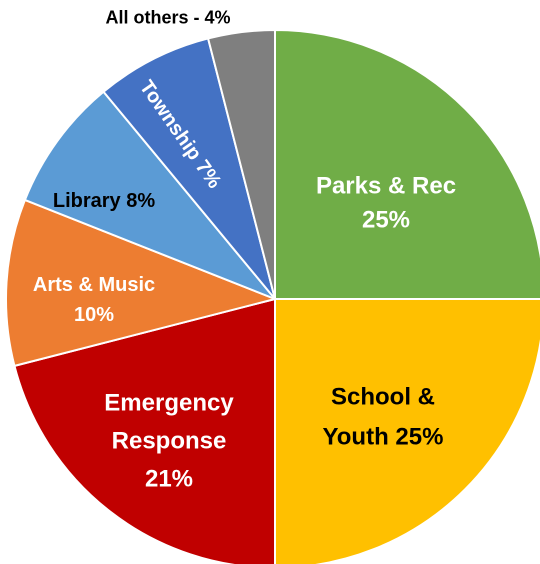  Describe the element at coordinates (167, 17) in the screenshot. I see `slice-label-all-others: All others - 4%` at that location.